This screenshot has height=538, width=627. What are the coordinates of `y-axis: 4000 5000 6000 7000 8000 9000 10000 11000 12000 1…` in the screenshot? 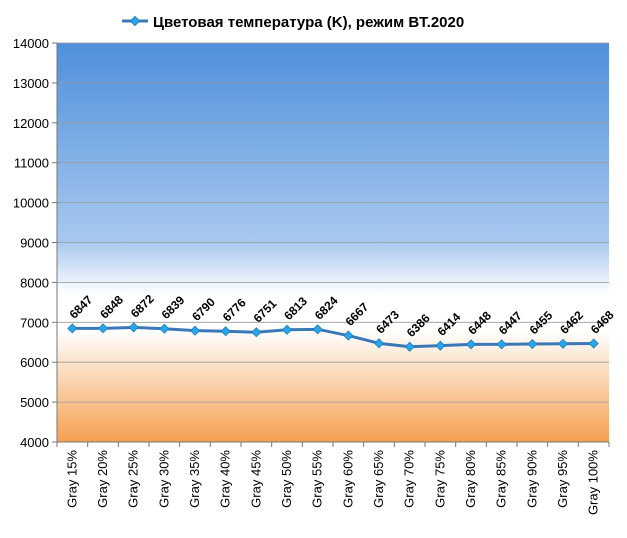 It's located at (35, 243).